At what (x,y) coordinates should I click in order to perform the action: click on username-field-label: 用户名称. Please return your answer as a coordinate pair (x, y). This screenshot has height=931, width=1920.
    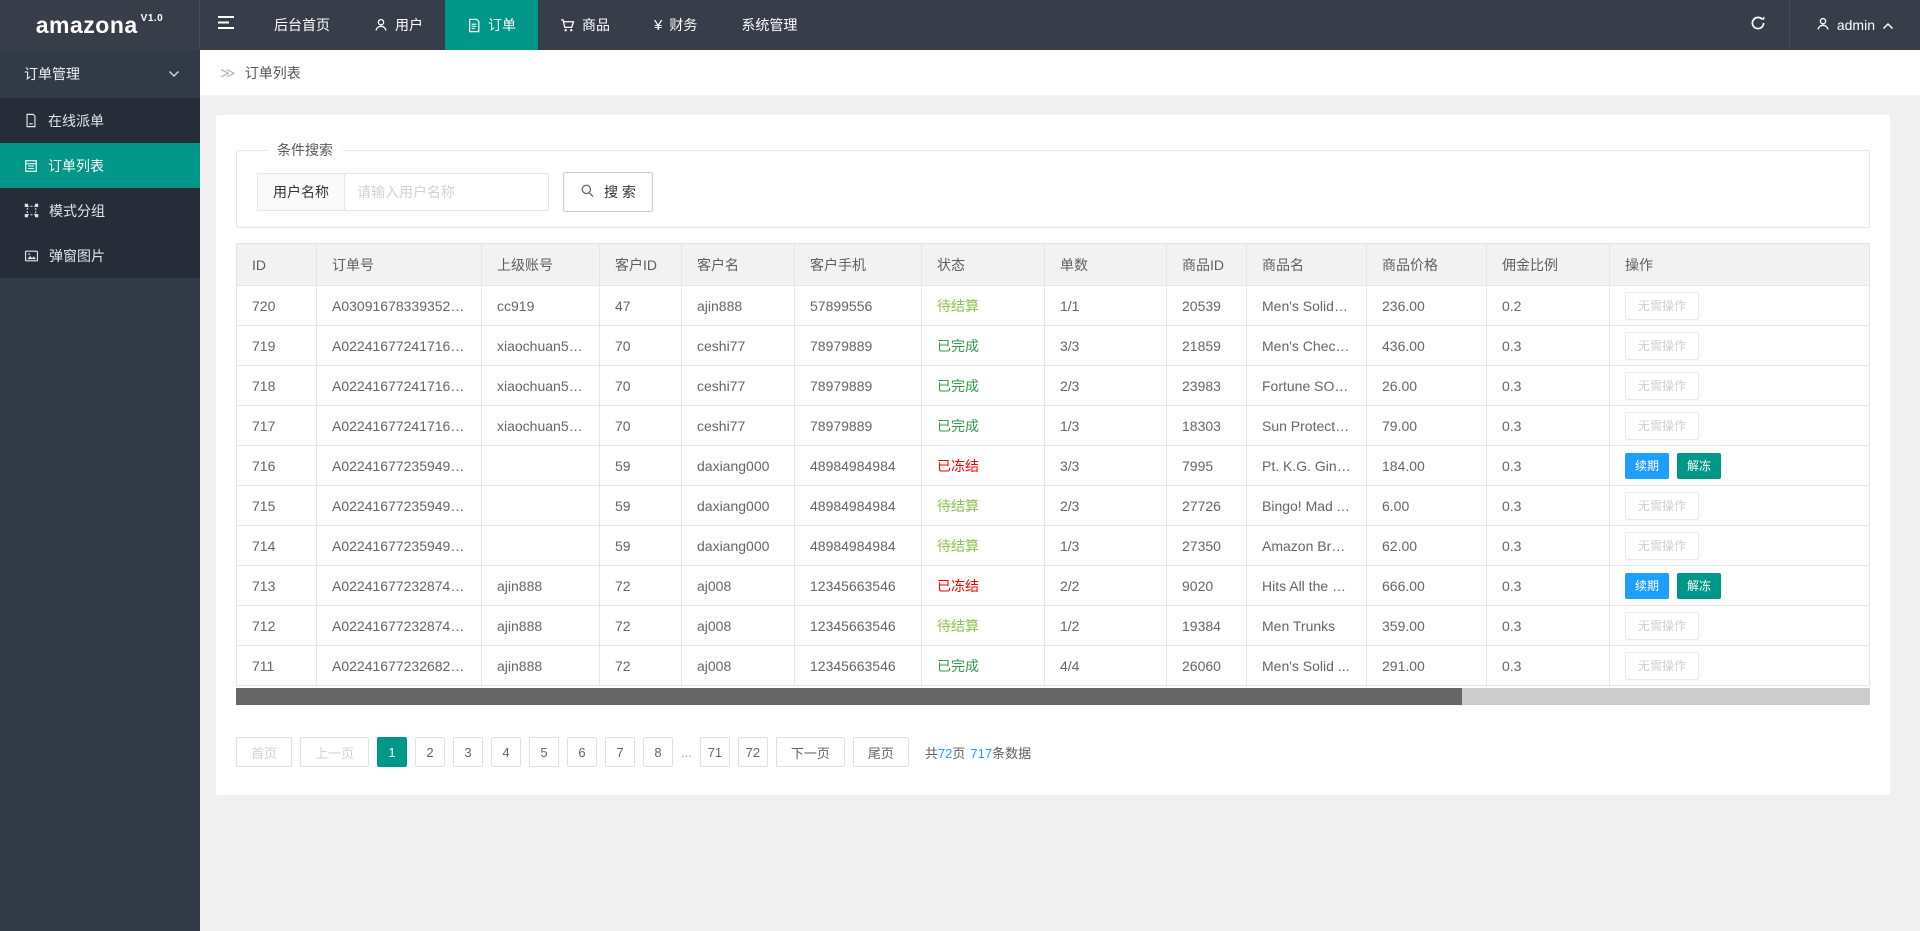
    Looking at the image, I should click on (301, 192).